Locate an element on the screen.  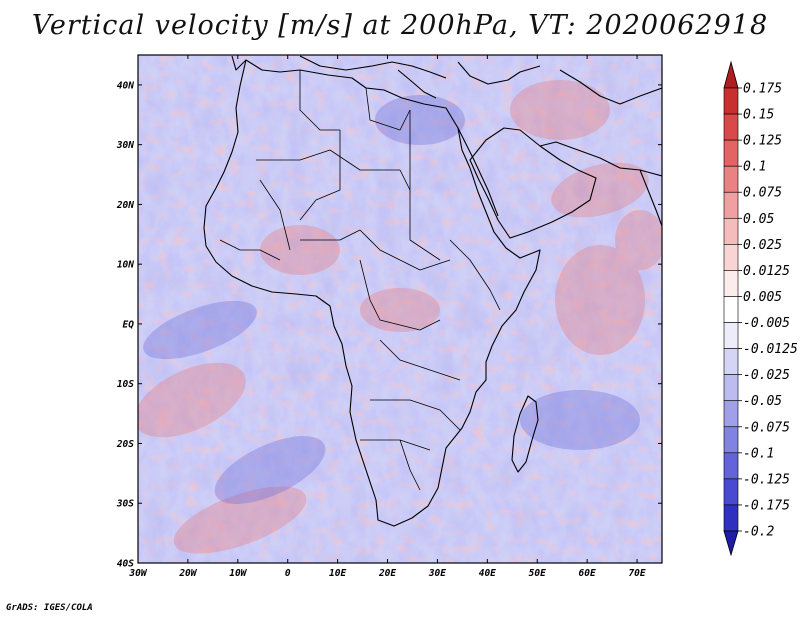
colorbar-label: -0.2 is located at coordinates (758, 532).